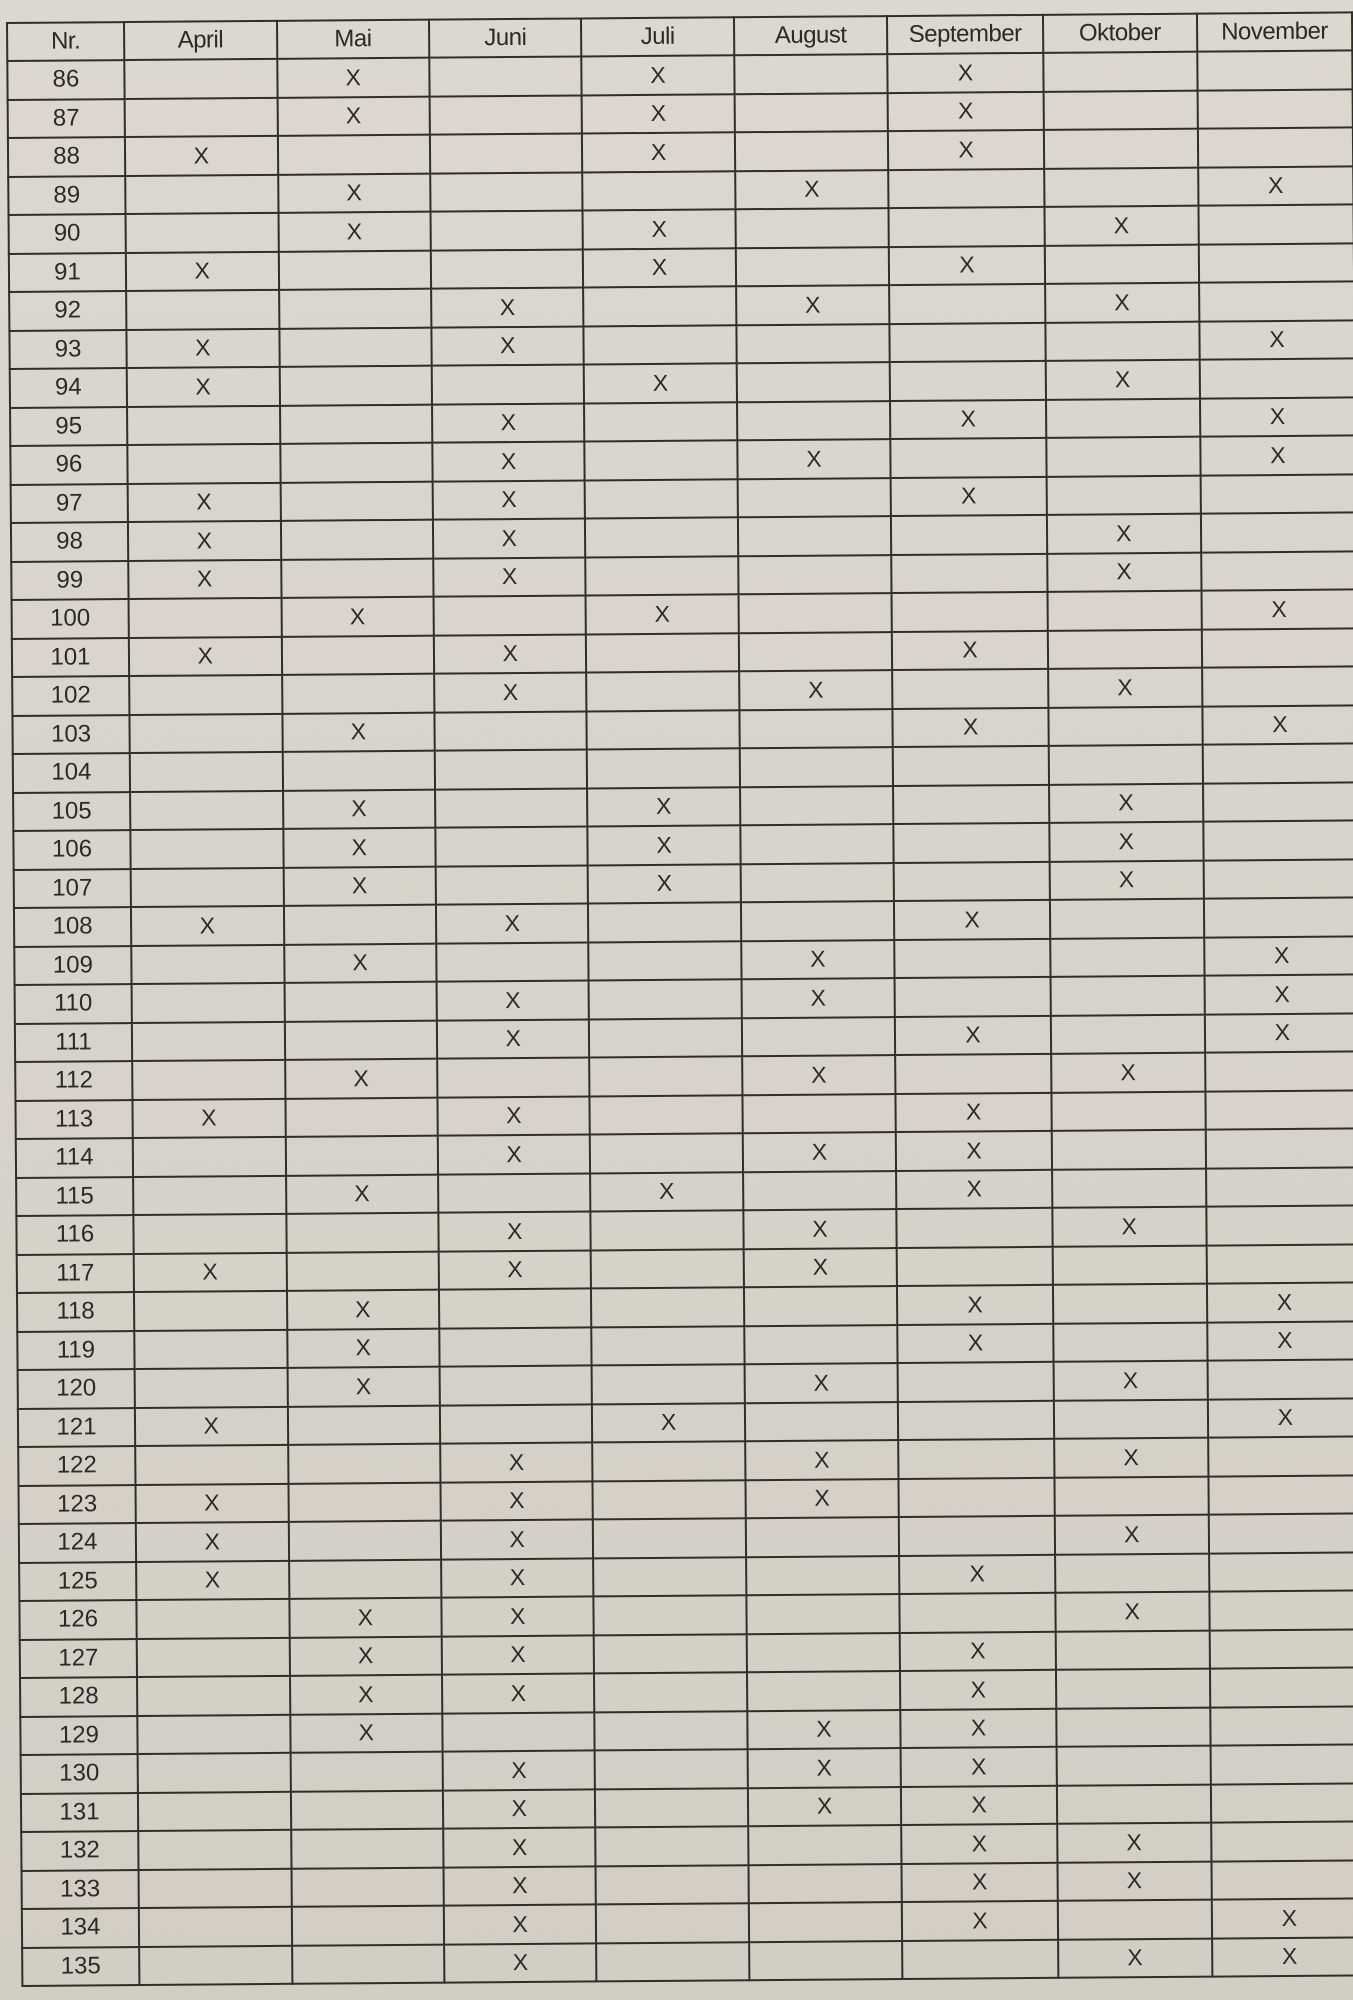  I want to click on row-number-cell: 116, so click(75, 1235).